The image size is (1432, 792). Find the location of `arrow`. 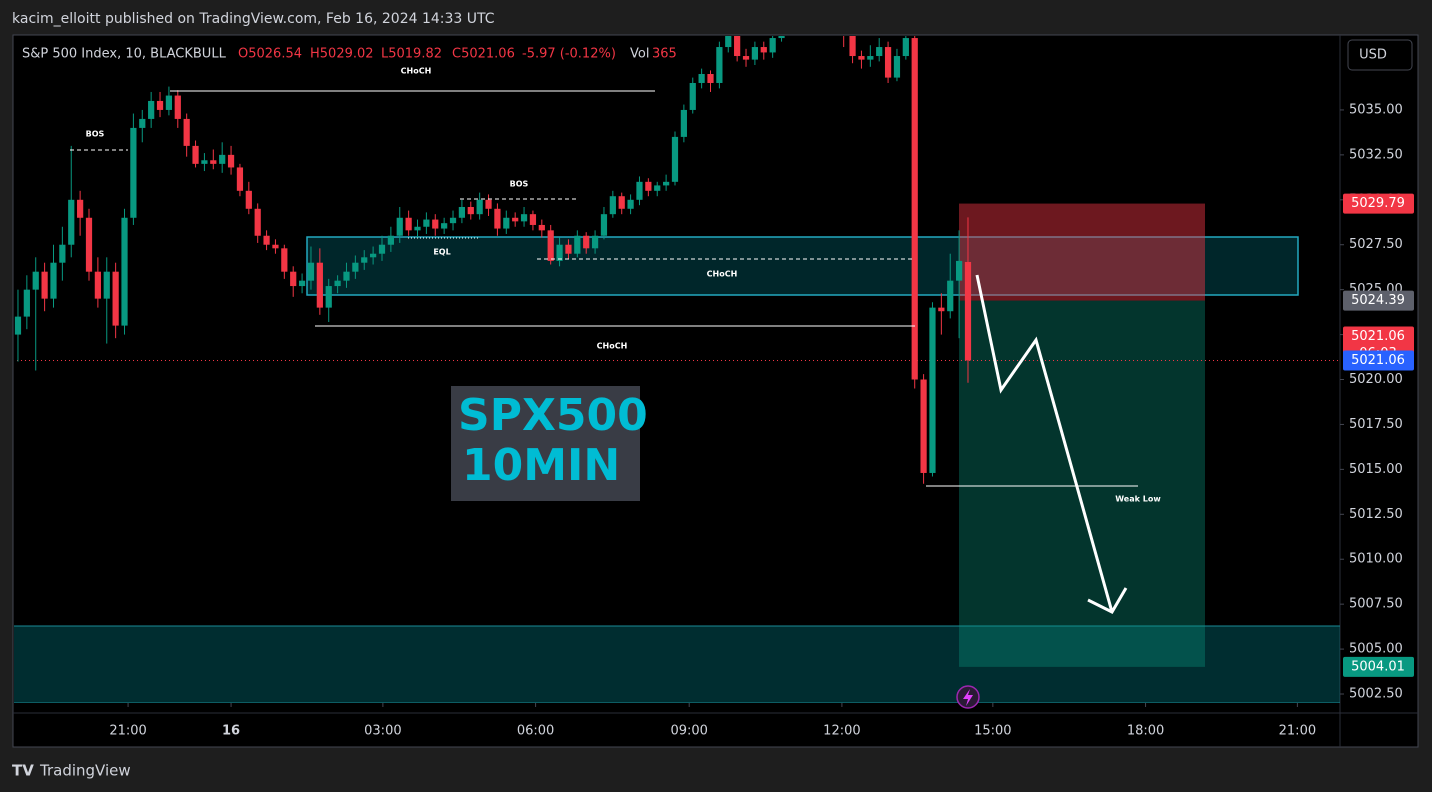

arrow is located at coordinates (1044, 443).